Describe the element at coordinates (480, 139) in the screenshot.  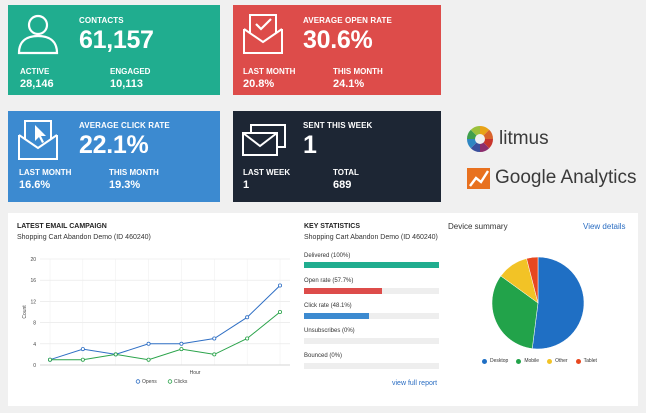
I see `litmus-logo-icon` at that location.